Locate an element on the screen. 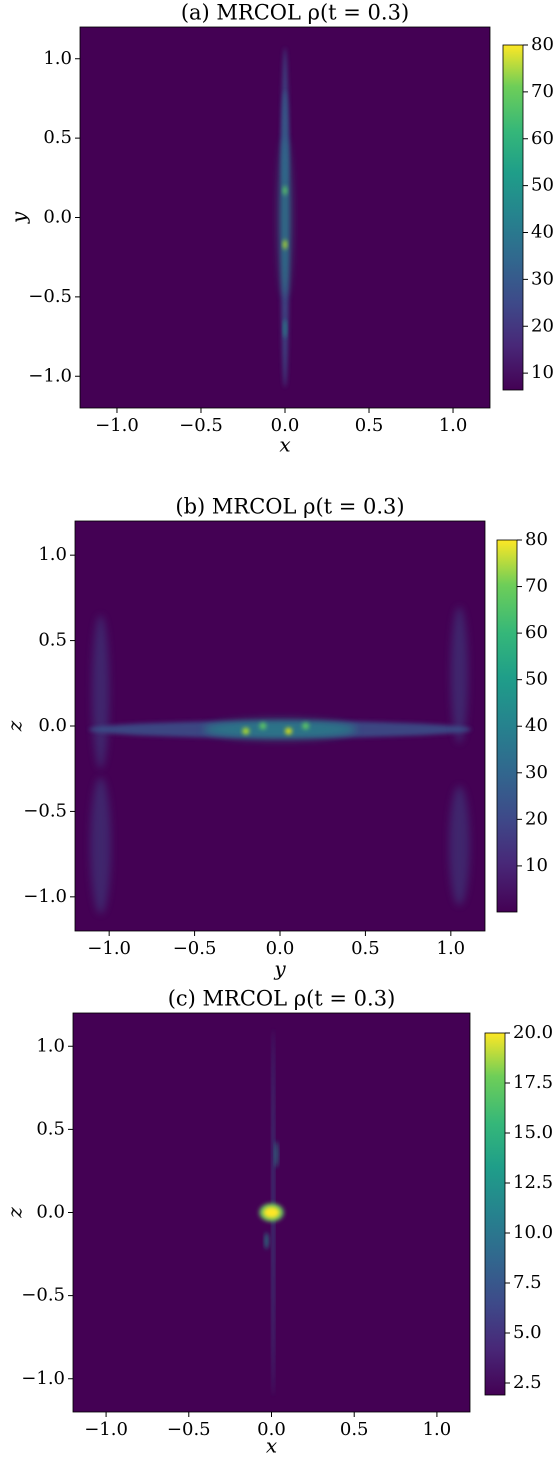 This screenshot has height=1459, width=560. y-axis-label: y is located at coordinates (19, 217).